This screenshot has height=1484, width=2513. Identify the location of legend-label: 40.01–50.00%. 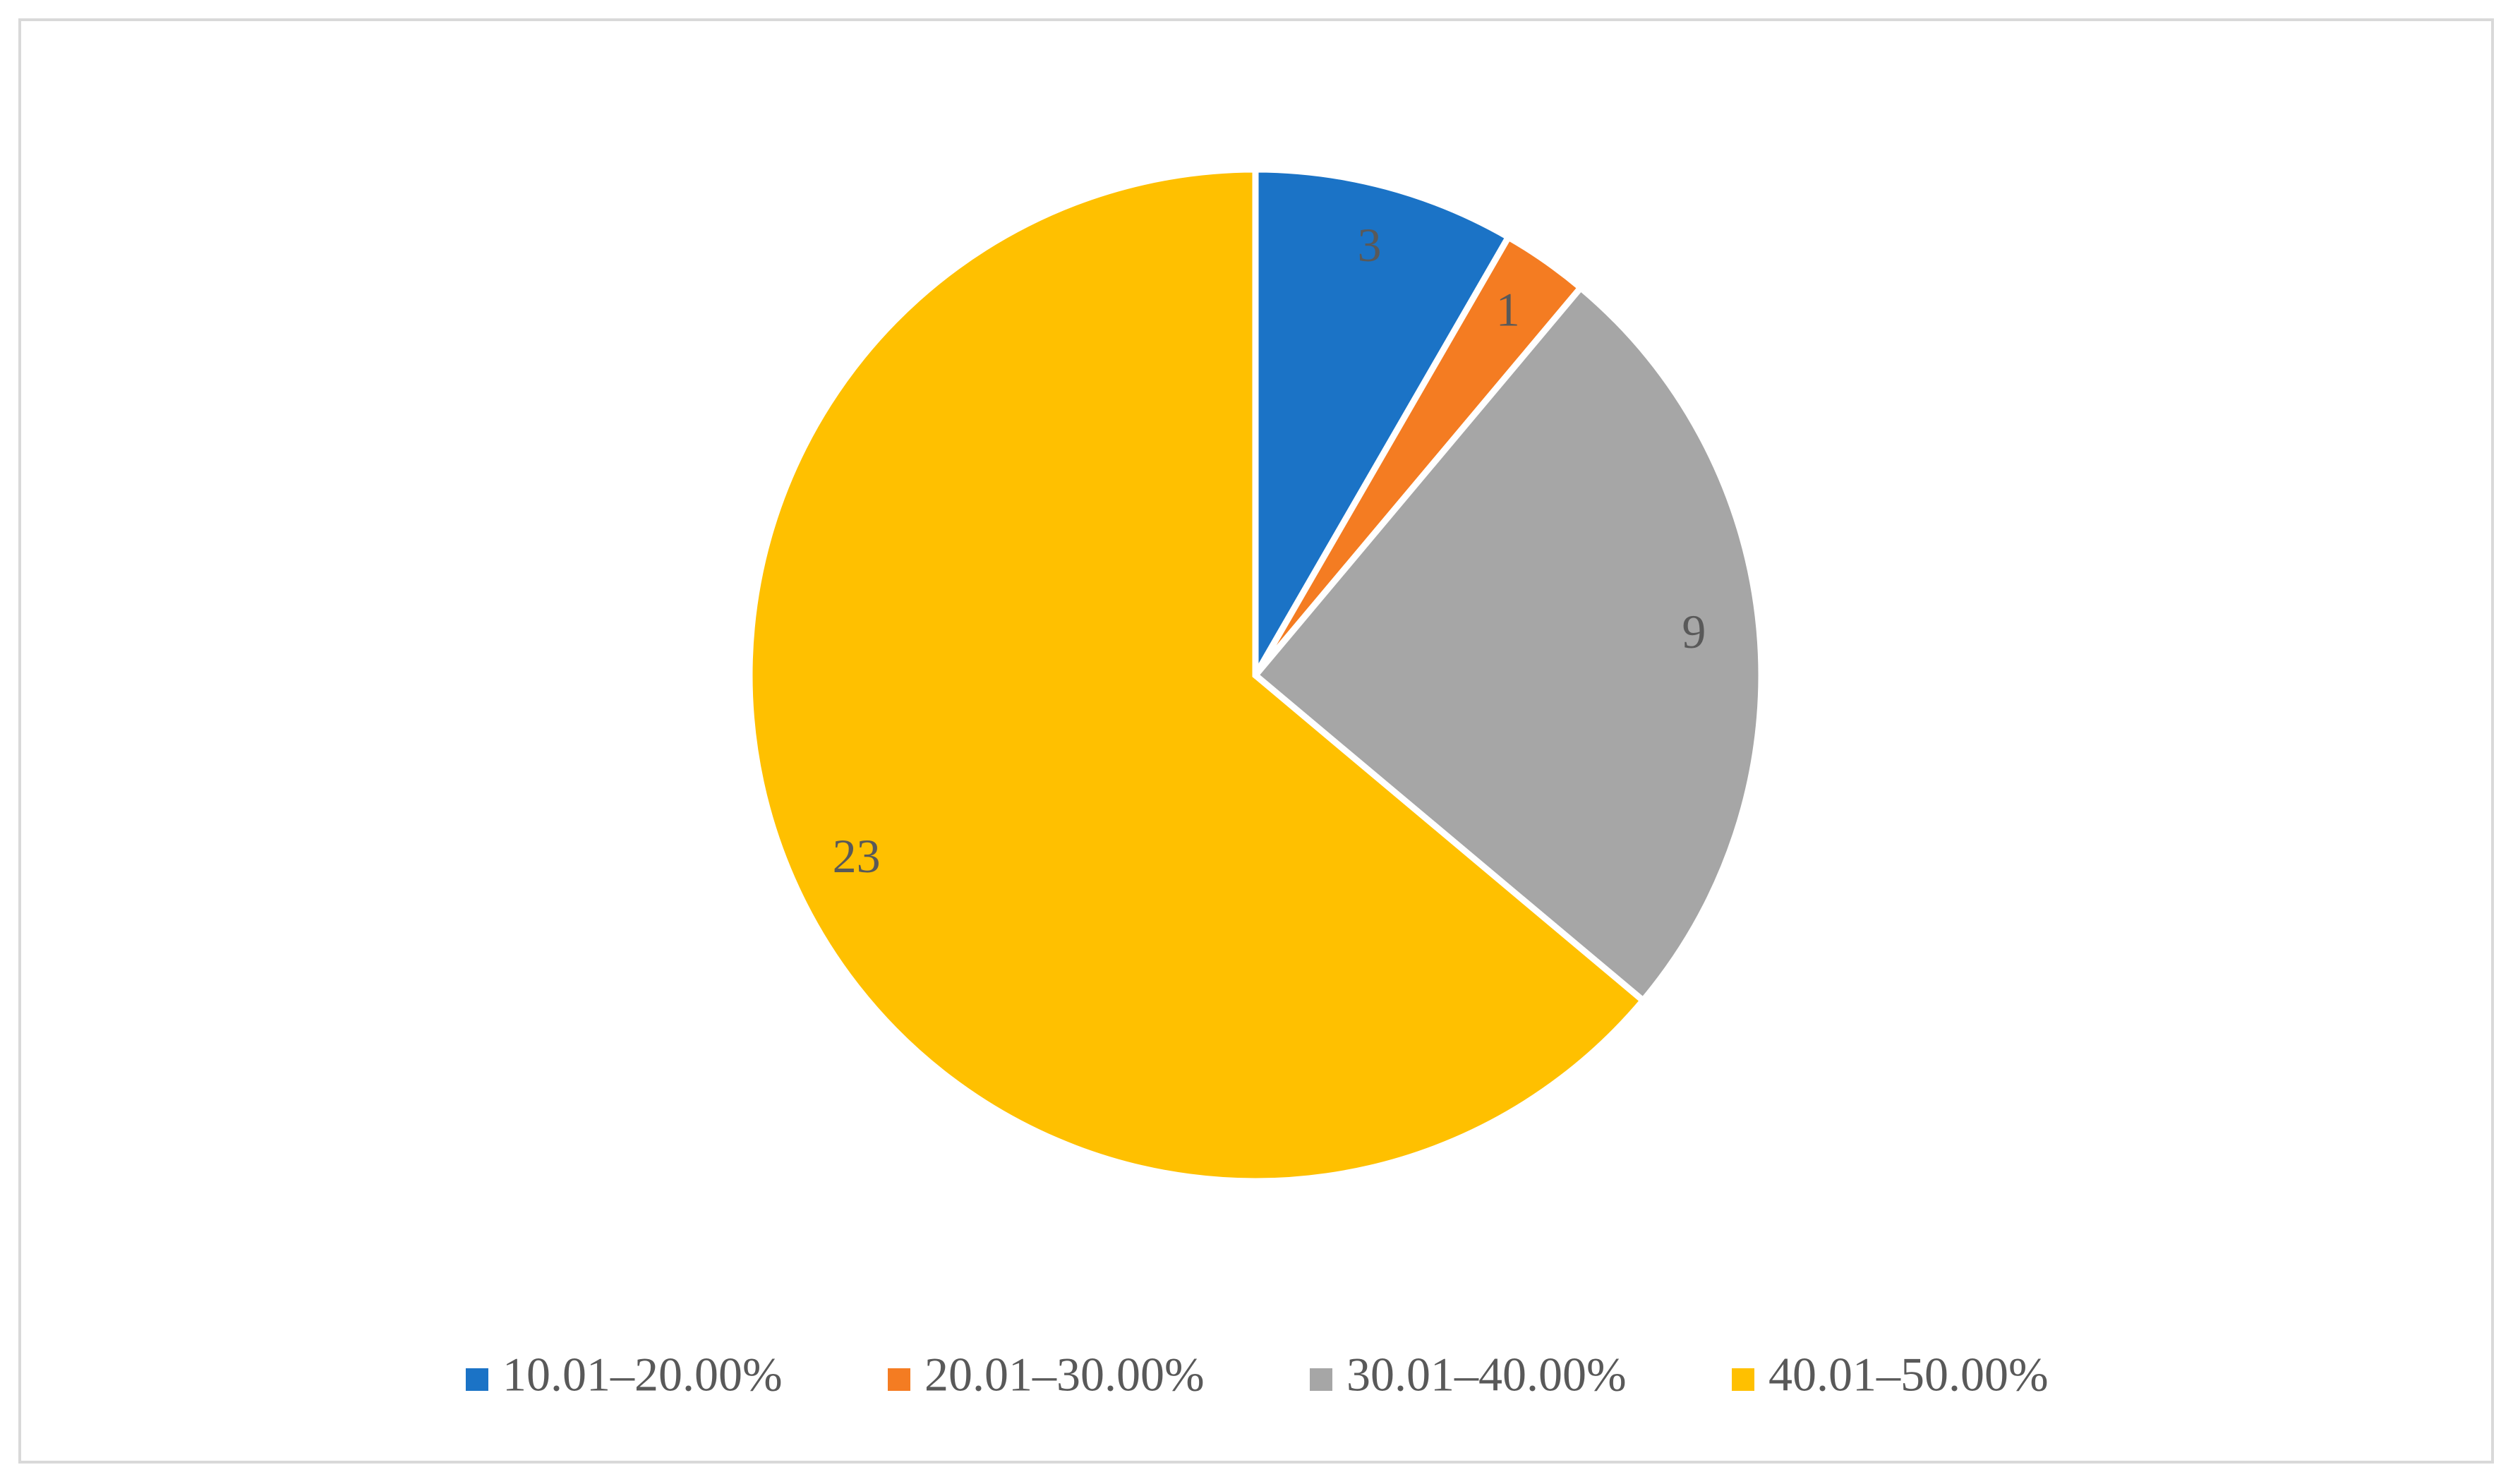
(1909, 1374).